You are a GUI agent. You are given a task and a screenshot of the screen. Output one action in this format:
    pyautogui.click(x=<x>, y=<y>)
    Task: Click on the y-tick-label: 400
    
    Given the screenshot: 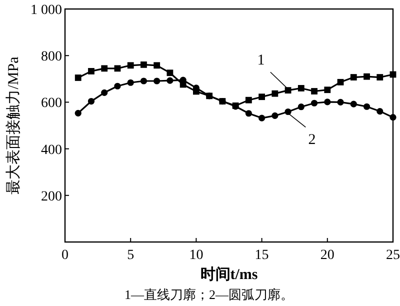 What is the action you would take?
    pyautogui.click(x=51, y=150)
    